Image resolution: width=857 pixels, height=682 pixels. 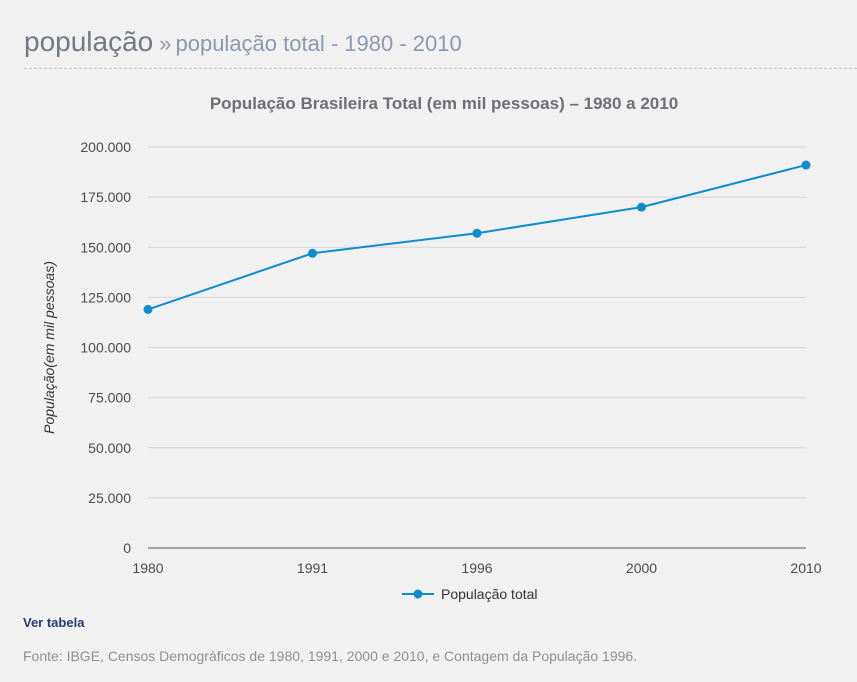 What do you see at coordinates (105, 297) in the screenshot?
I see `y-tick-label: 125.000` at bounding box center [105, 297].